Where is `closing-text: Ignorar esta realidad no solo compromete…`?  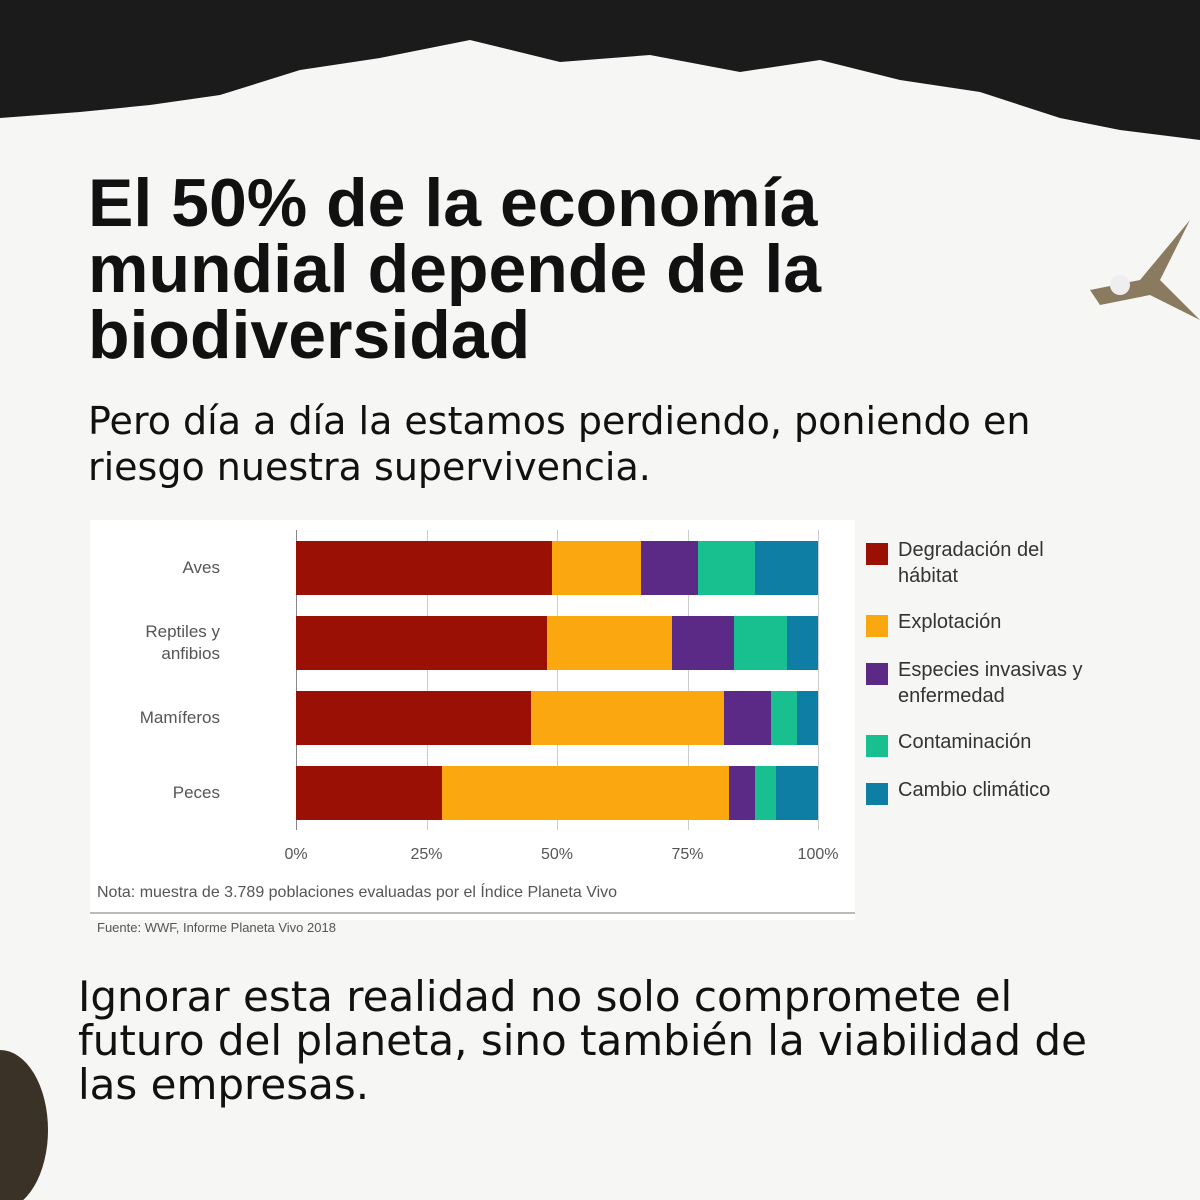
closing-text: Ignorar esta realidad no solo compromete… is located at coordinates (582, 1040).